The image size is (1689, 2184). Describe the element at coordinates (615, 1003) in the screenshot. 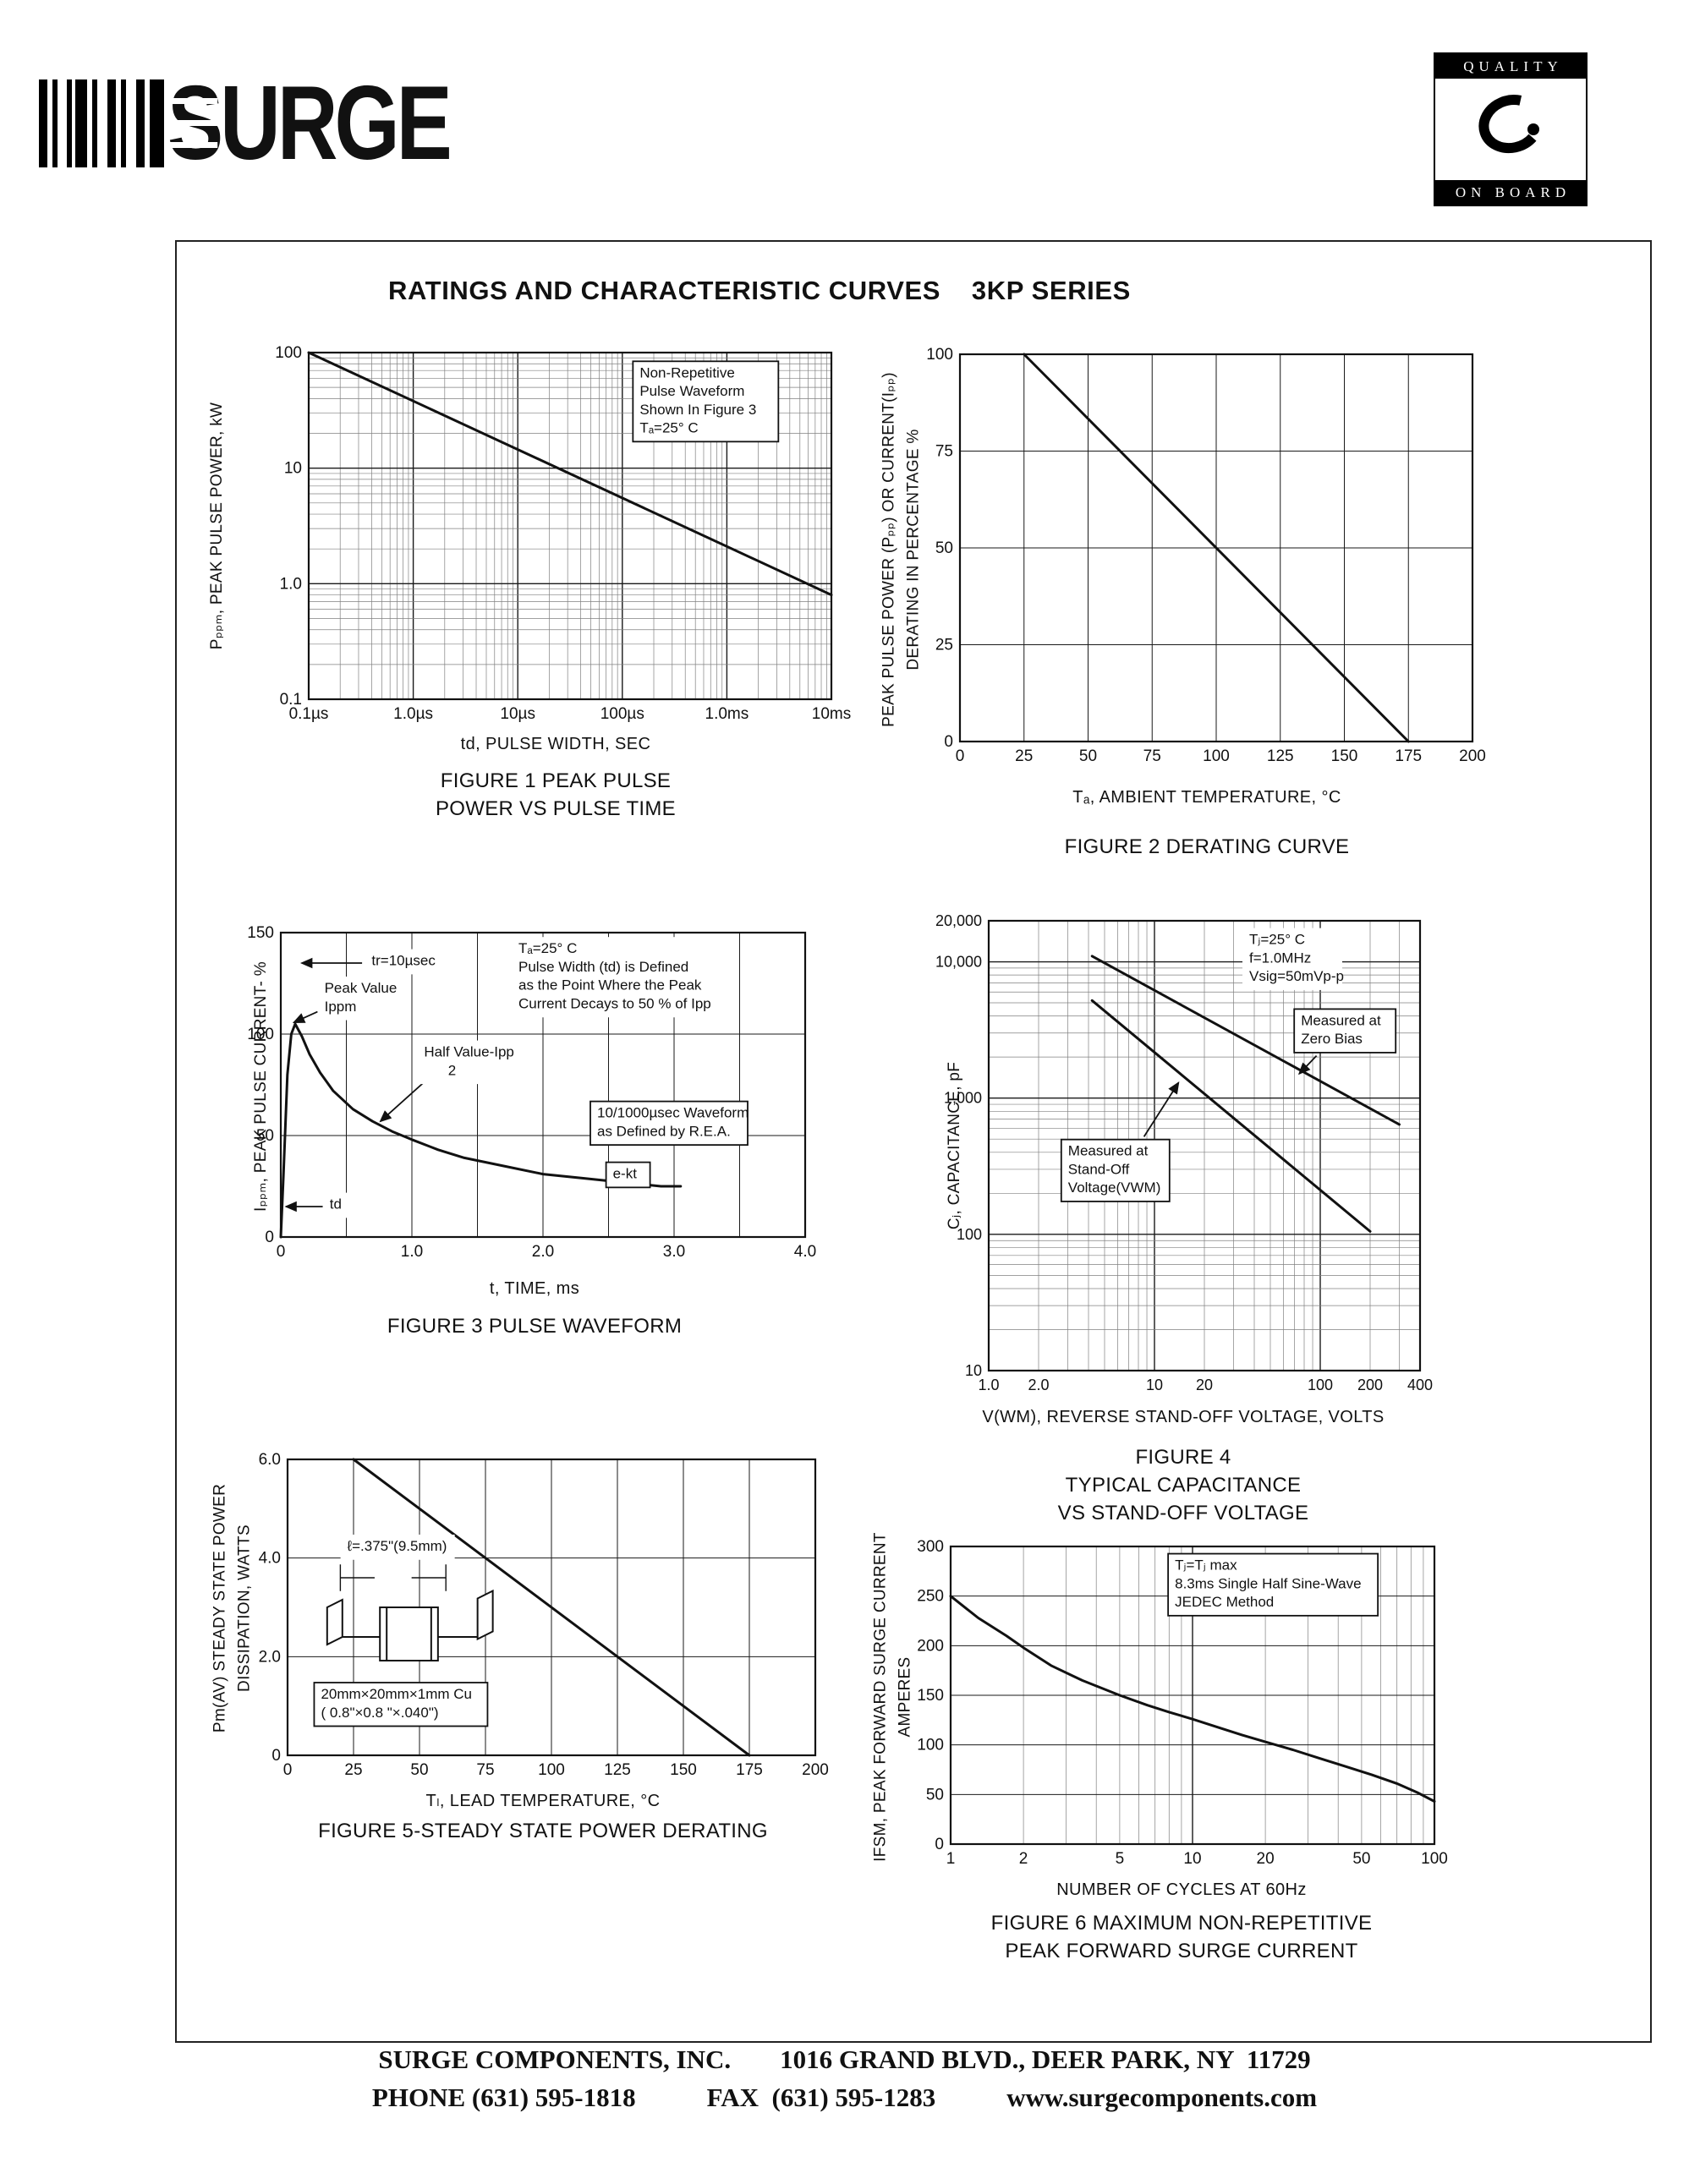

I see `svg-text: Current Decays to 50 % of Ipp` at that location.